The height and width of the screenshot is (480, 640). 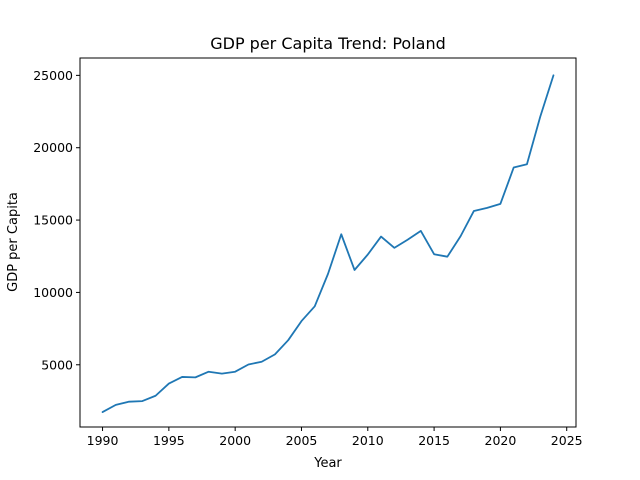 What do you see at coordinates (57, 364) in the screenshot?
I see `y-tick-label: 5000` at bounding box center [57, 364].